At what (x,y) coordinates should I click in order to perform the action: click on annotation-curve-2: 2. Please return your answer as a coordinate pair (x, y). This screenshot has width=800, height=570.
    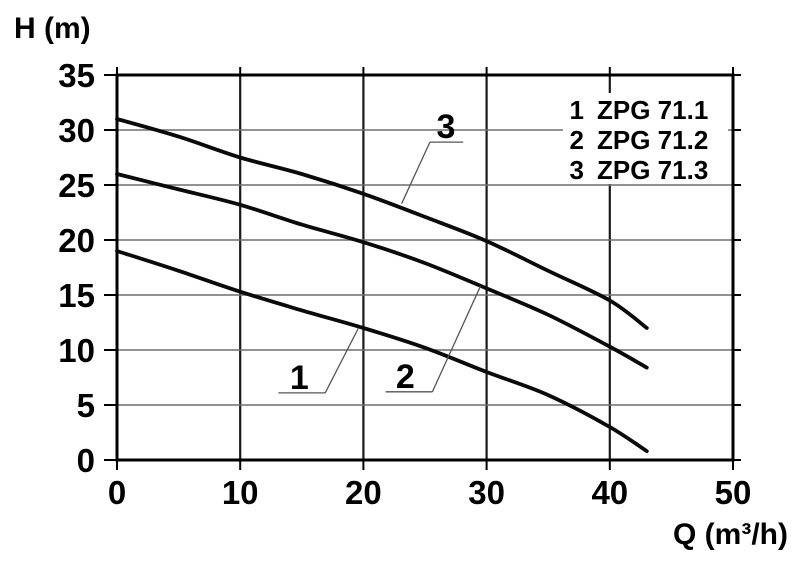
    Looking at the image, I should click on (433, 340).